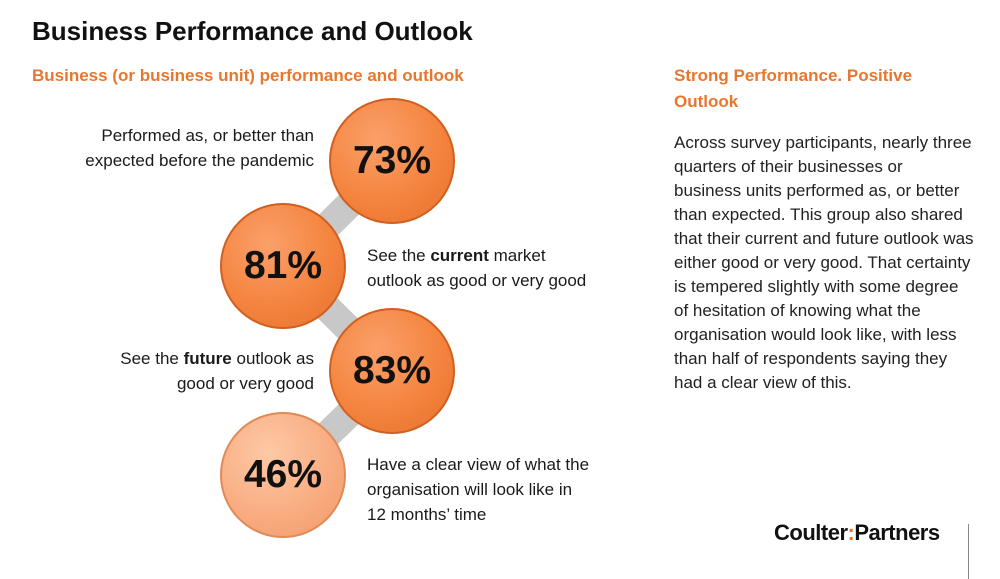  I want to click on stat-label-line: Have a clear view of what the, so click(478, 464).